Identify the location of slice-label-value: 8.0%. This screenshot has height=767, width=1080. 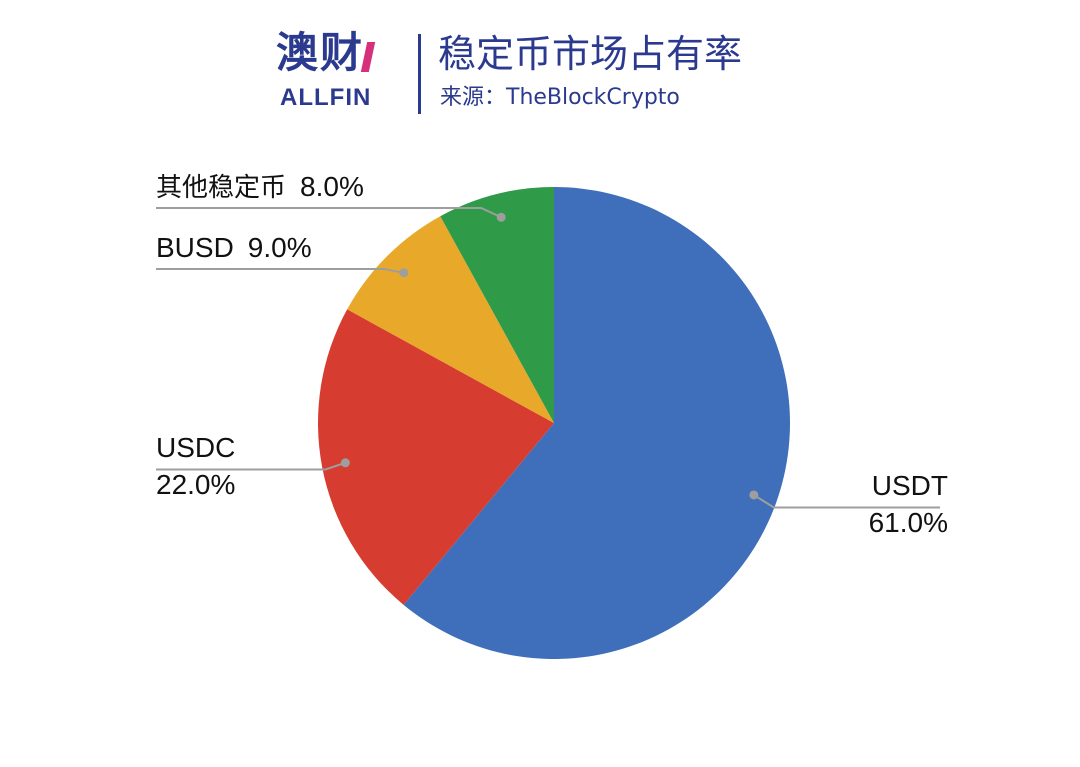
(332, 186).